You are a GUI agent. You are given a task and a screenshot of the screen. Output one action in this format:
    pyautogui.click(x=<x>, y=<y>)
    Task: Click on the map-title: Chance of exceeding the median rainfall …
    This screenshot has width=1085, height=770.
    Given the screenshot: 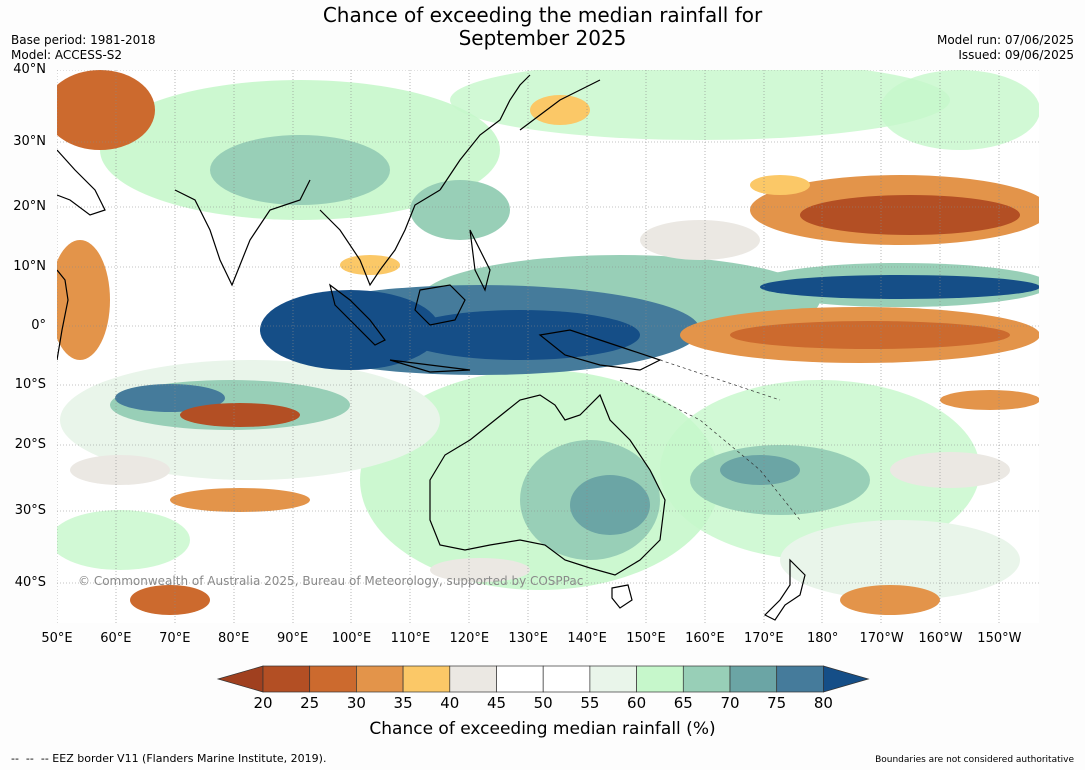 What is the action you would take?
    pyautogui.click(x=542, y=27)
    